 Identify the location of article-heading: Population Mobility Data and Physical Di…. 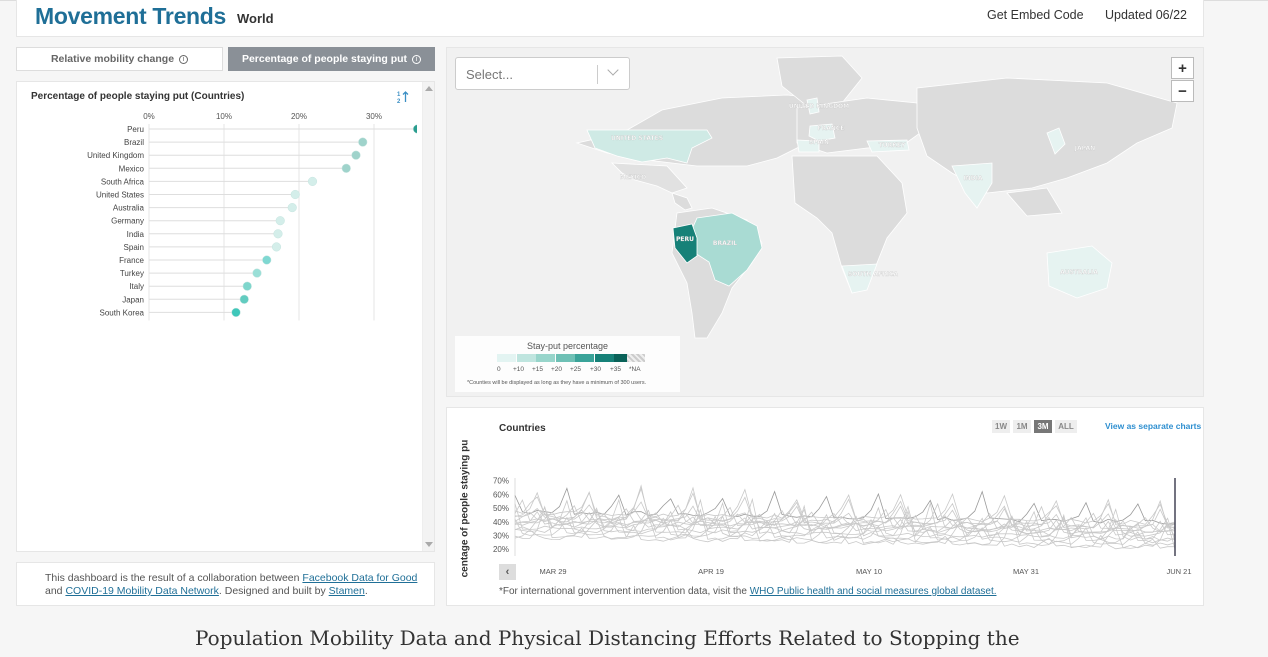
(607, 638).